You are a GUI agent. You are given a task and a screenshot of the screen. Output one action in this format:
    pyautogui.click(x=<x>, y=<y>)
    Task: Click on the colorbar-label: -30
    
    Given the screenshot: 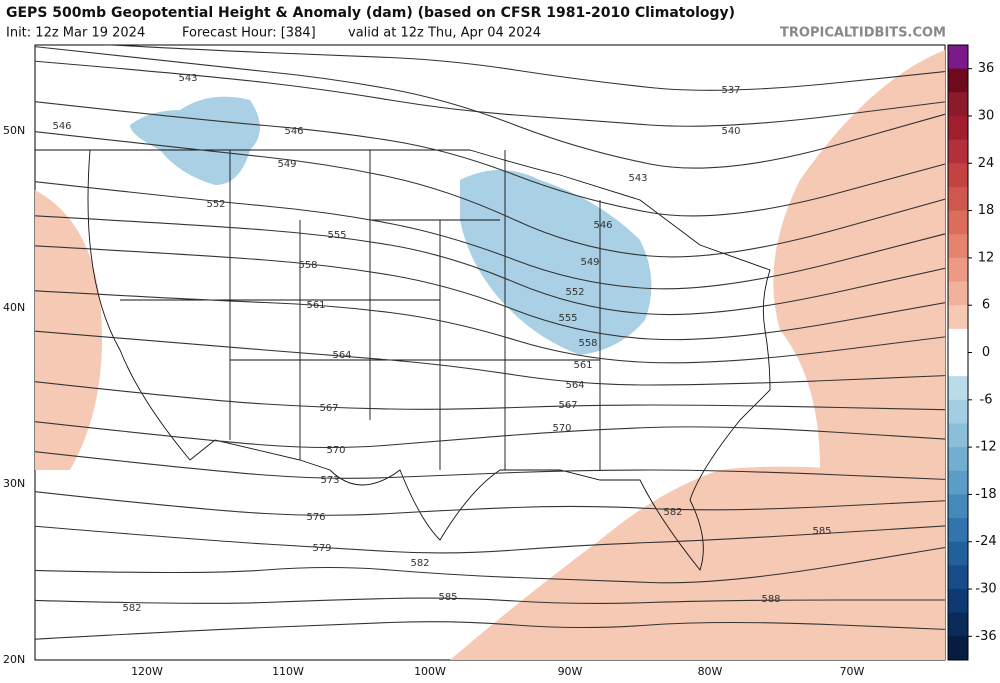 What is the action you would take?
    pyautogui.click(x=985, y=589)
    